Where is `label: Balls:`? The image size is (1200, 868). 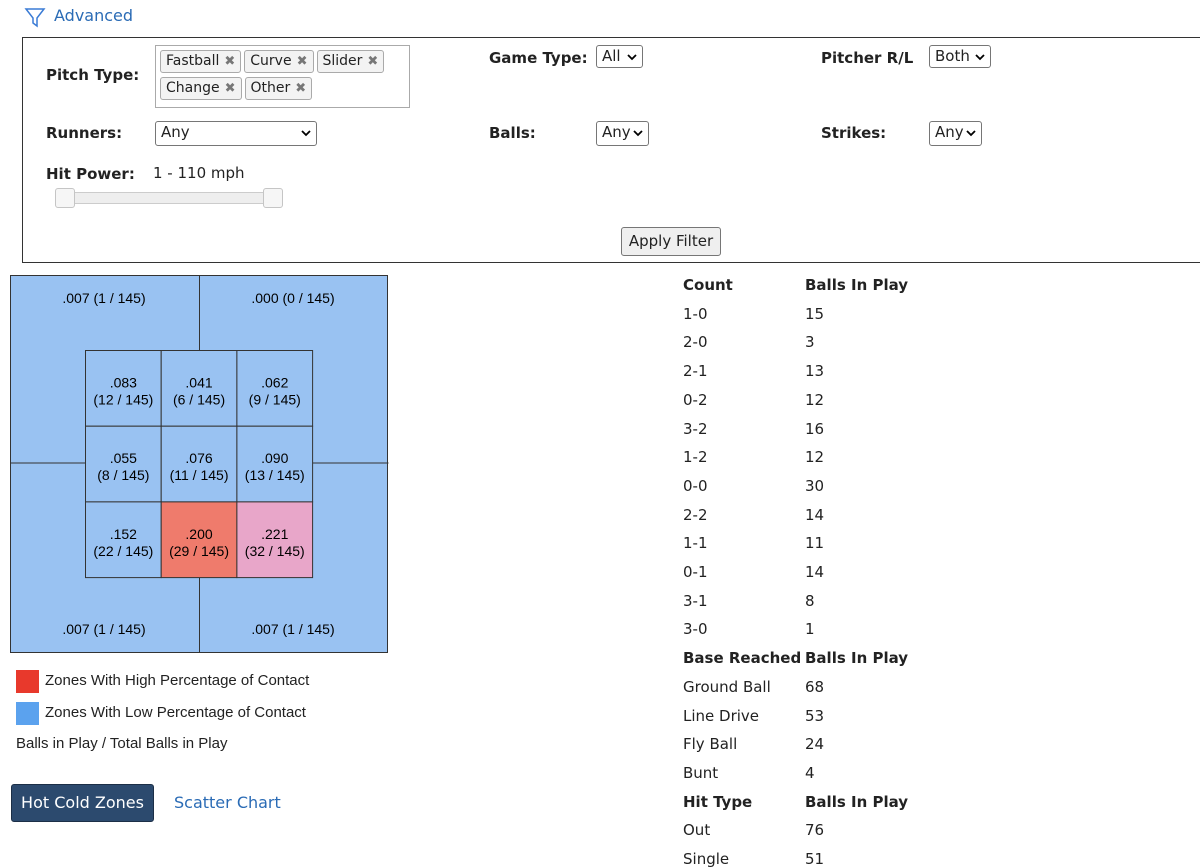 label: Balls: is located at coordinates (512, 133).